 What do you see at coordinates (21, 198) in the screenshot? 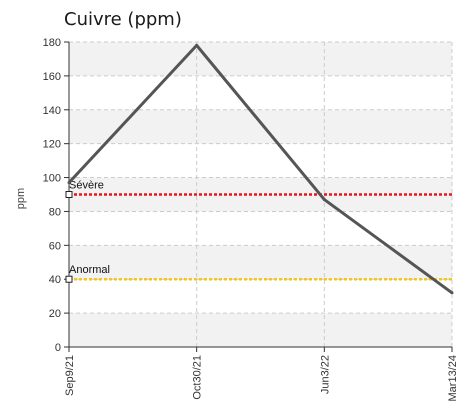
I see `y-axis-label: ppm` at bounding box center [21, 198].